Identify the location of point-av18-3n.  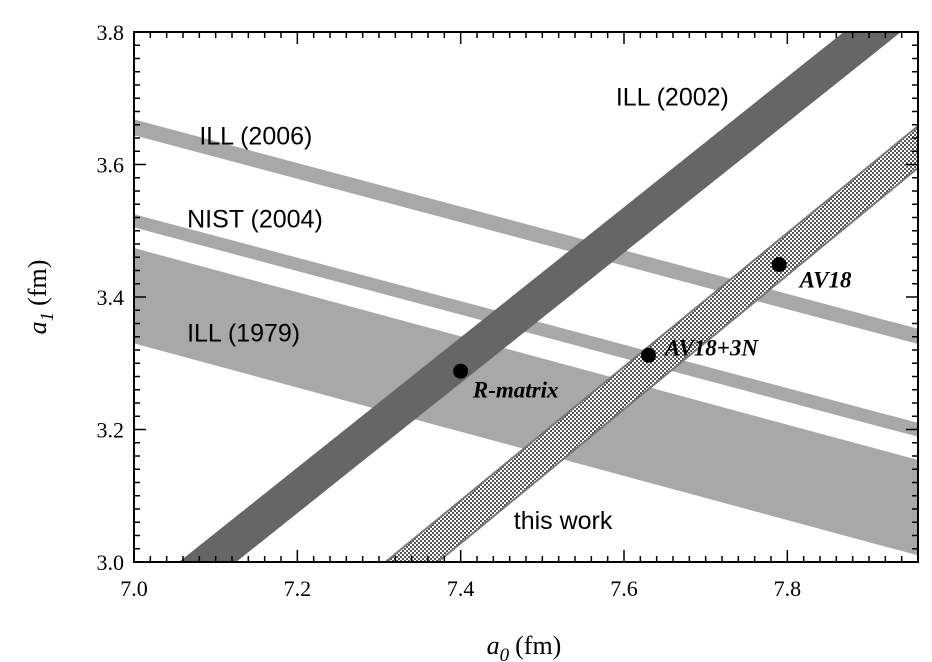
(648, 355).